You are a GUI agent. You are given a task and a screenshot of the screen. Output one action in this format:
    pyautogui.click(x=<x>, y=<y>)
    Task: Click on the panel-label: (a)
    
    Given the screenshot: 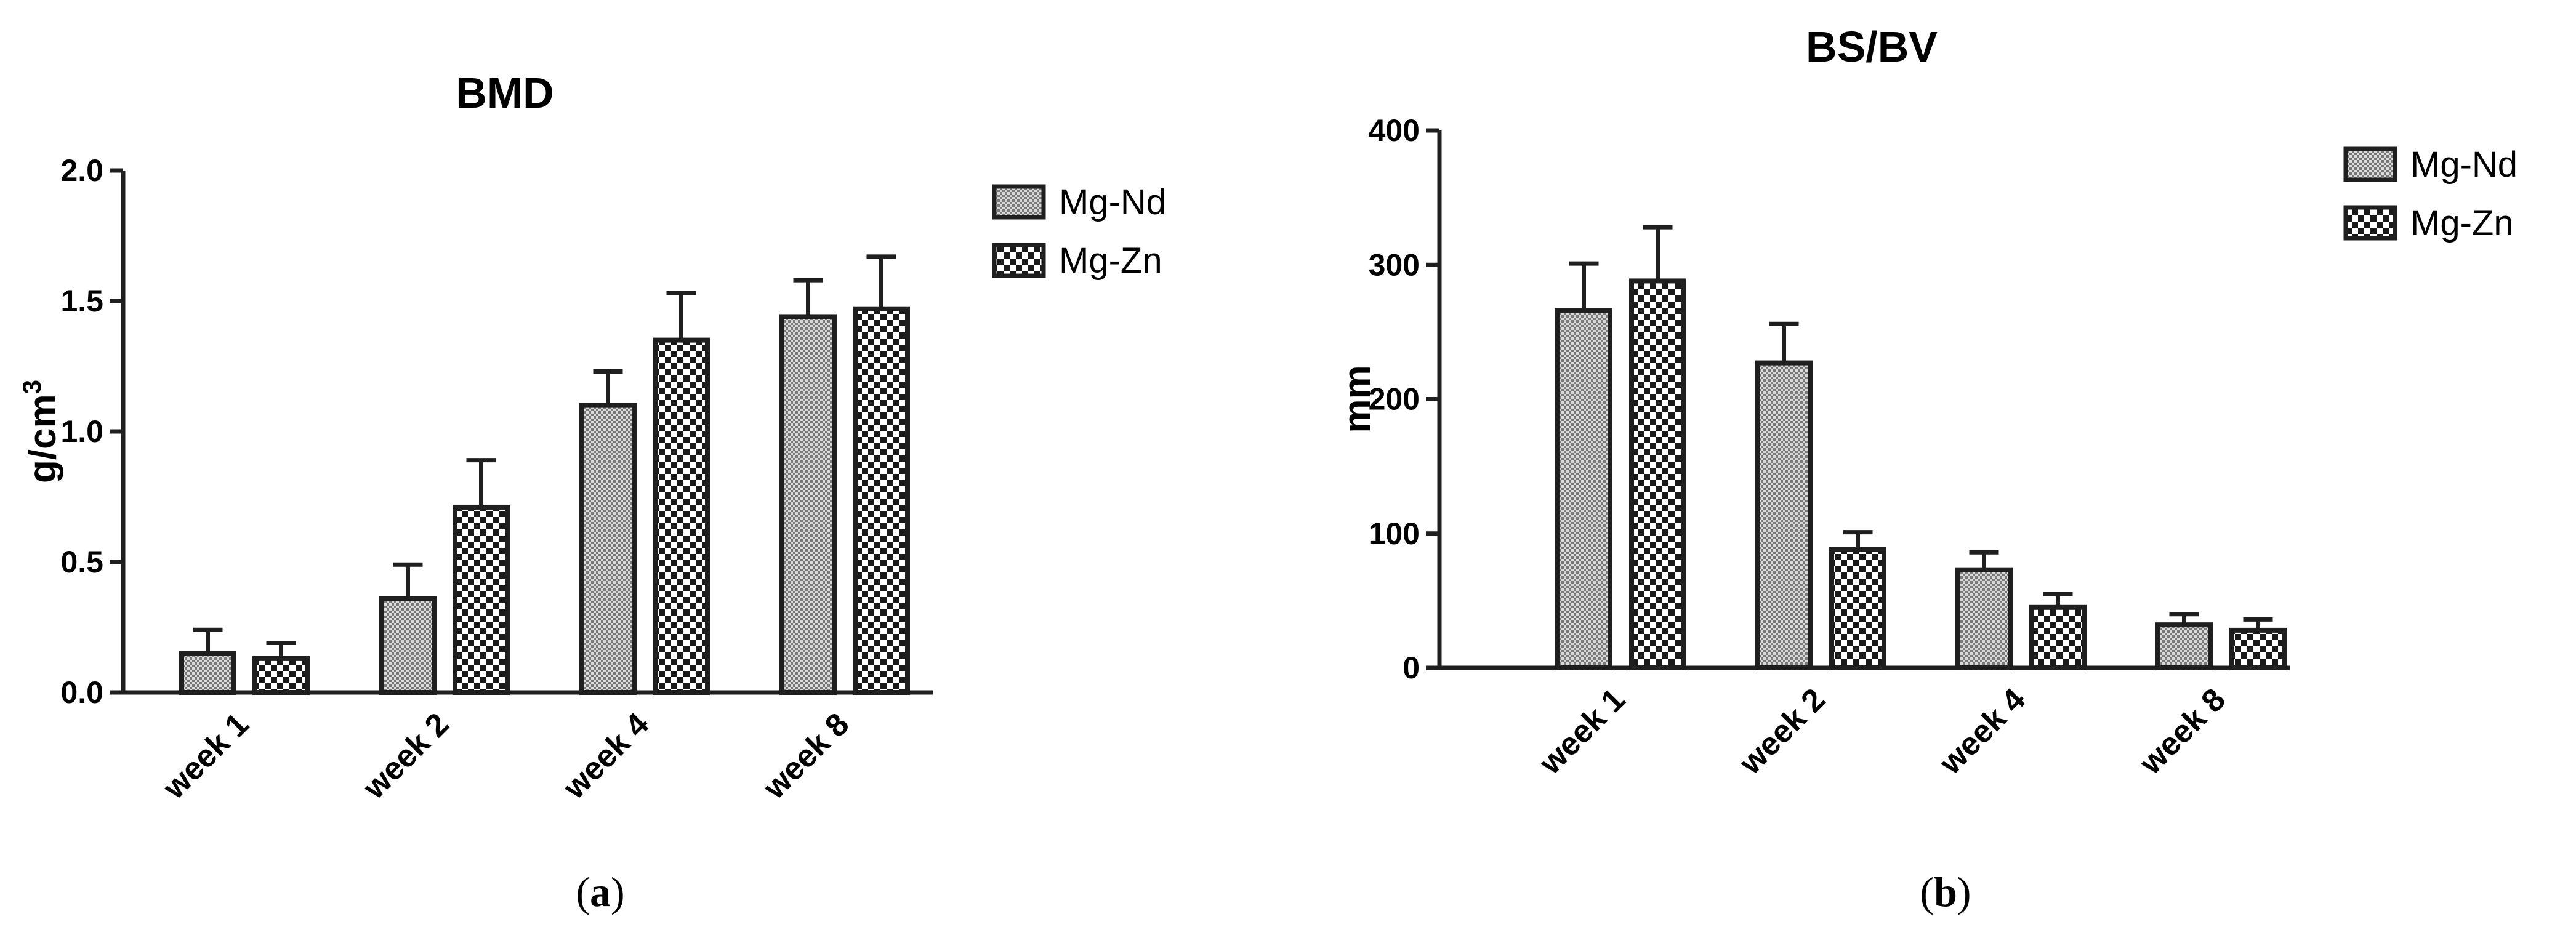 What is the action you would take?
    pyautogui.click(x=600, y=892)
    